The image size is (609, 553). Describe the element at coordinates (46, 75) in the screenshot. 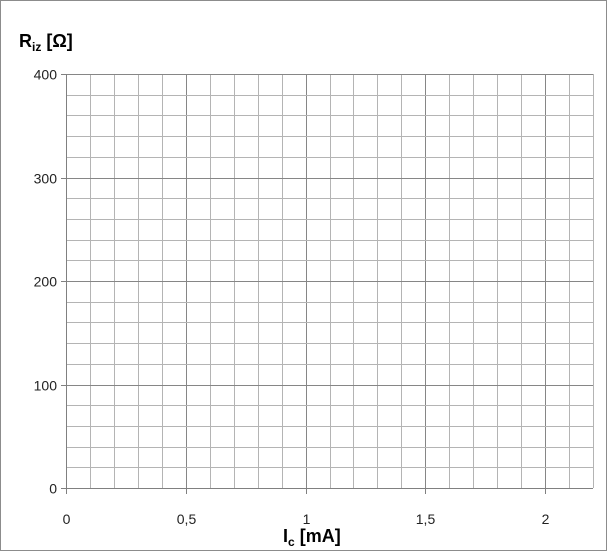

I see `y-tick-label: 400` at that location.